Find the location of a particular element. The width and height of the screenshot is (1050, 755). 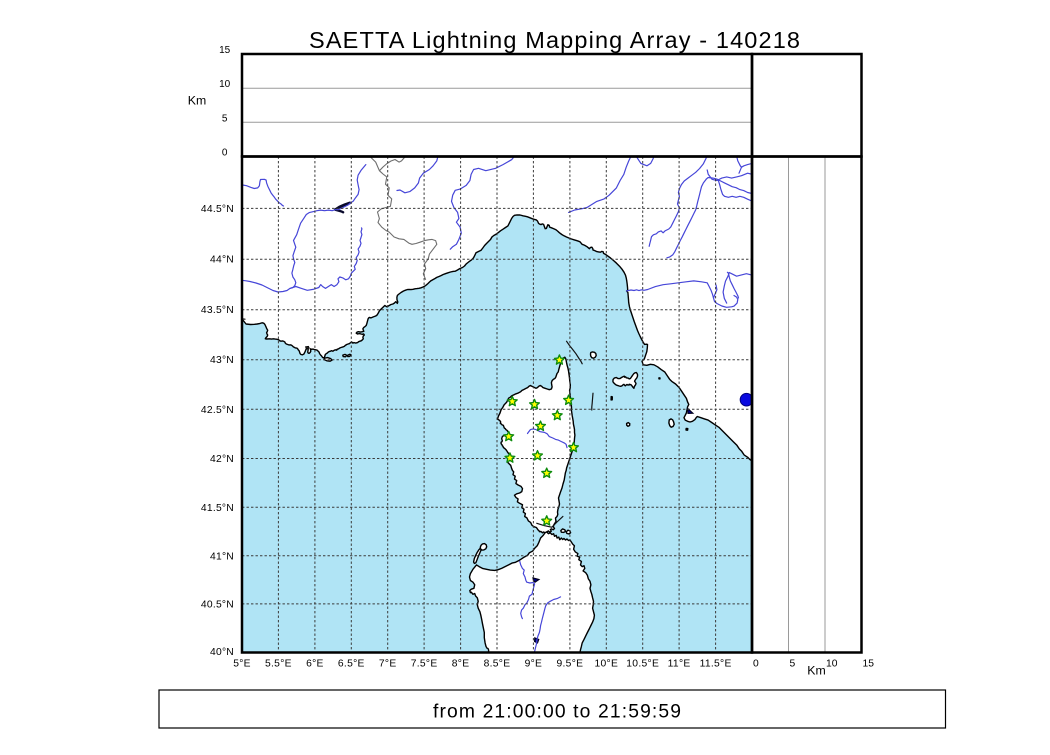

svg-text: 41°N is located at coordinates (222, 556).